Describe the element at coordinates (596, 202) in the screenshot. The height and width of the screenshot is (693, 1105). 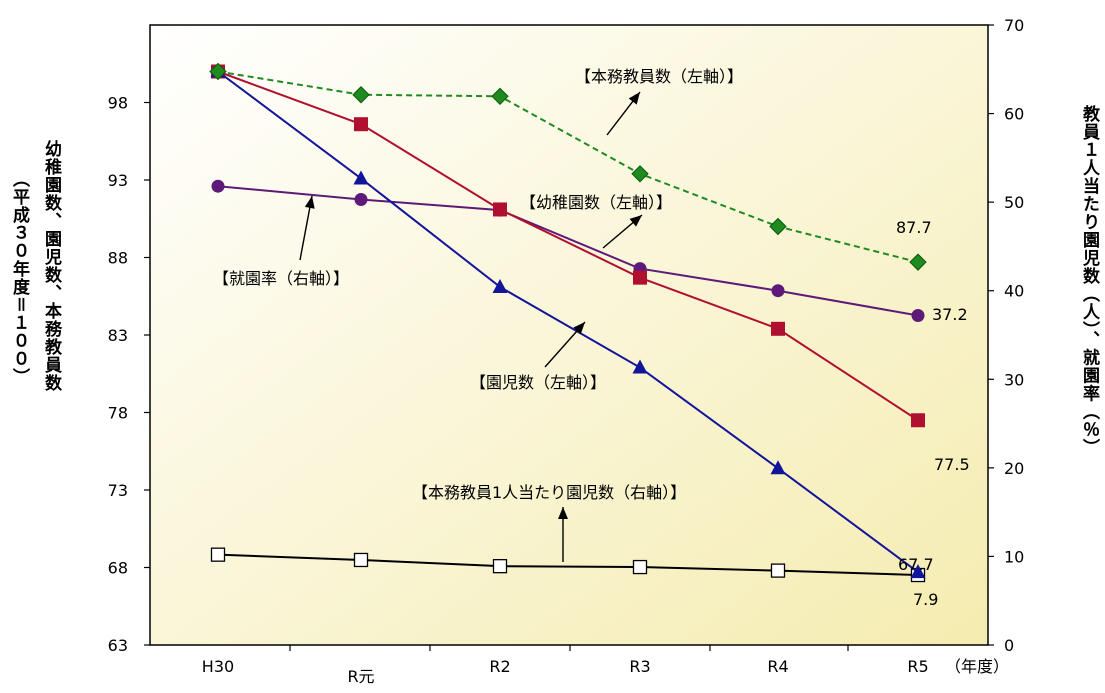
I see `series-callout-label: 【幼稚園数（左軸）】` at that location.